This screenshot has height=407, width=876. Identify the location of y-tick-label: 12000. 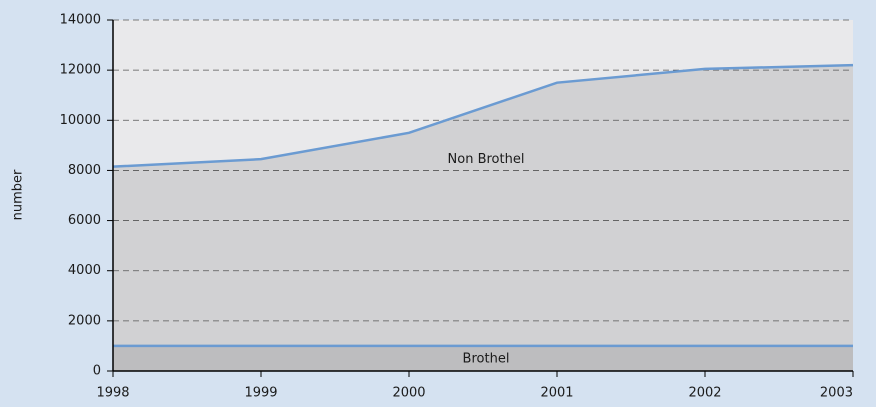
(80, 70).